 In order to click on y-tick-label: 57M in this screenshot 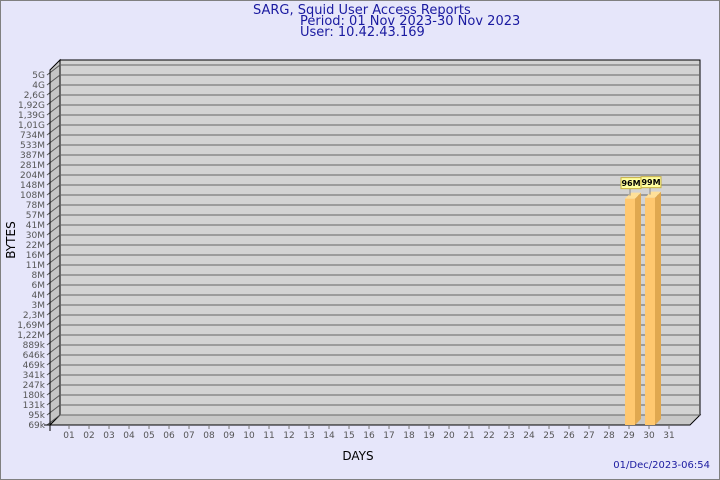, I will do `click(35, 216)`.